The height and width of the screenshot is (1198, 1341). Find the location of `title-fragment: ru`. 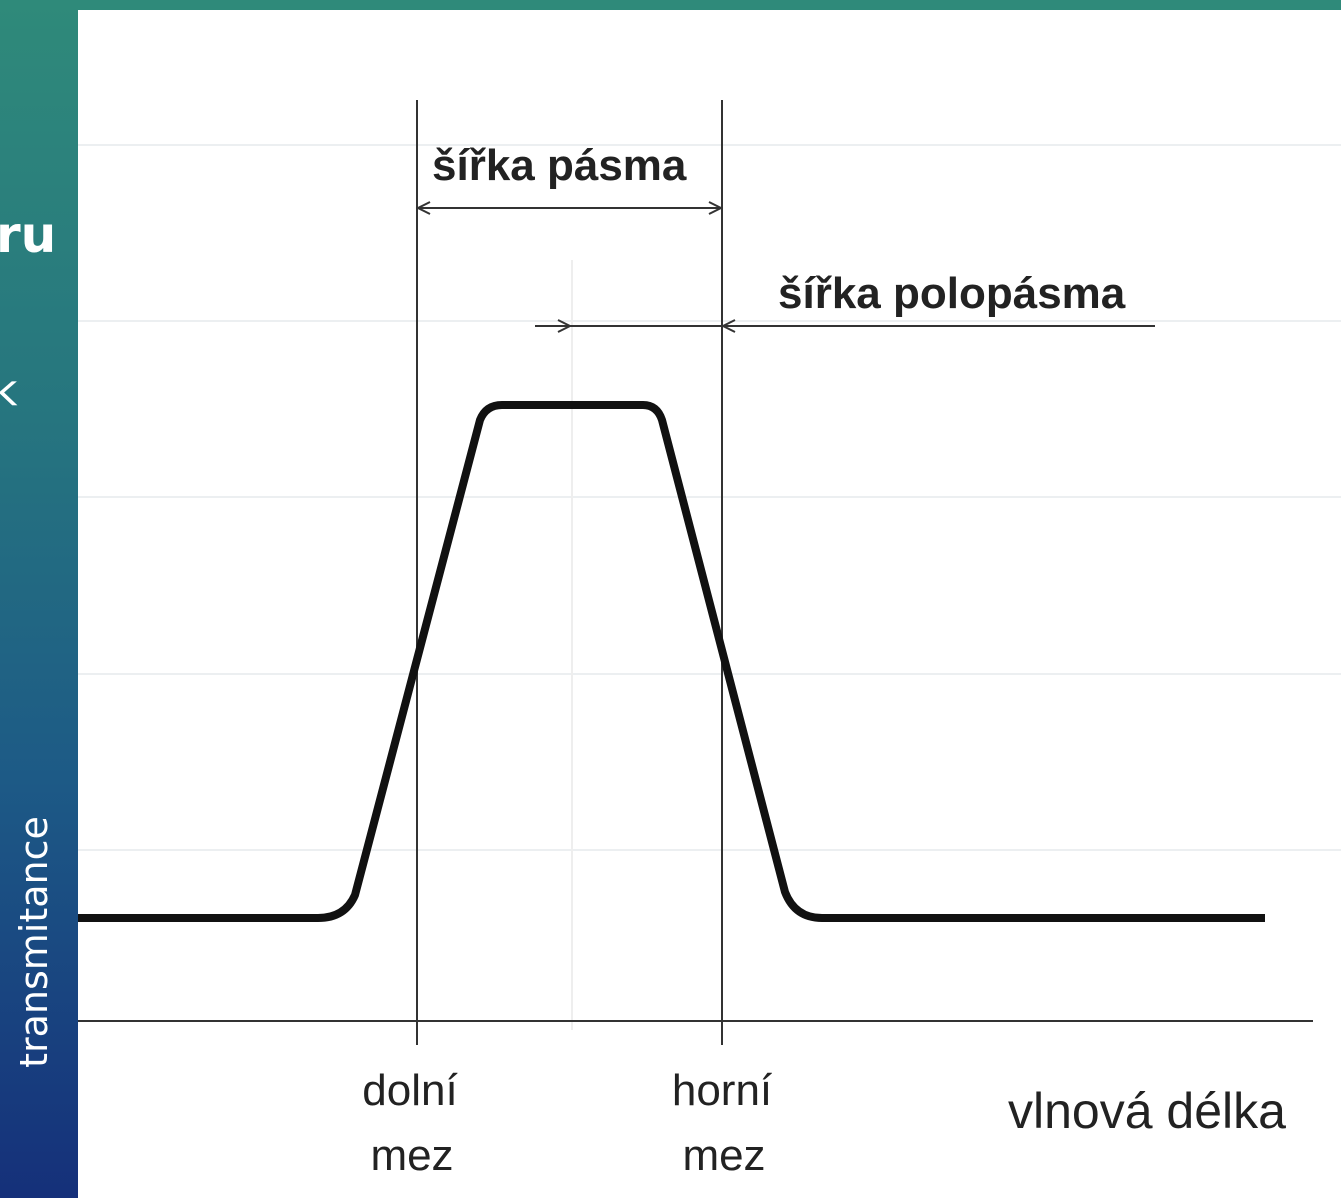

title-fragment: ru is located at coordinates (28, 235).